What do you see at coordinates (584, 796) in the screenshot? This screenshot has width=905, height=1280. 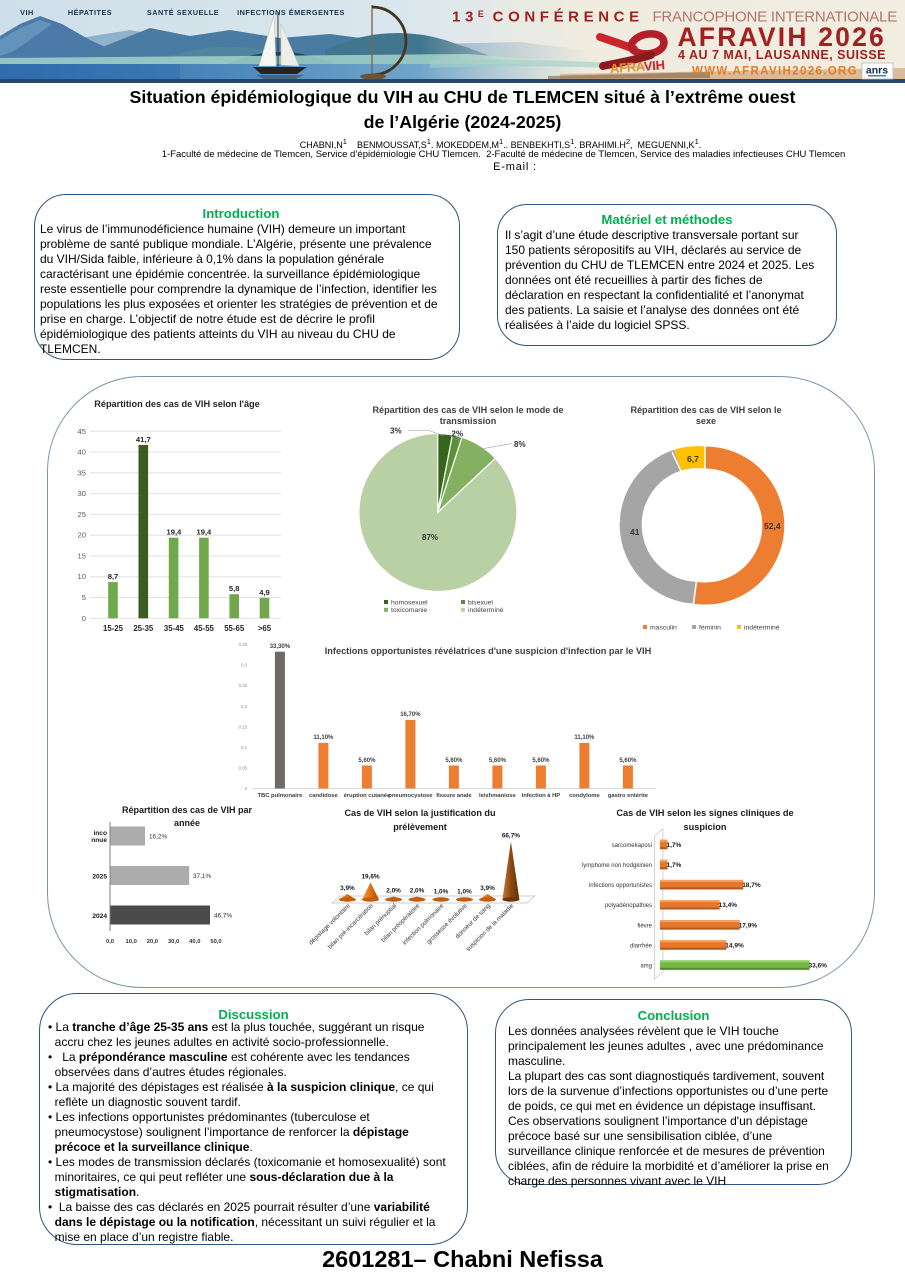 I see `svg-text: condylome` at bounding box center [584, 796].